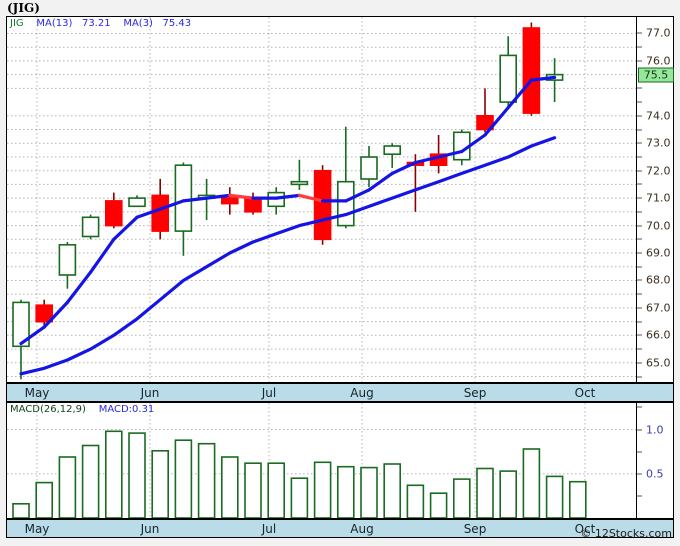 The width and height of the screenshot is (680, 546). What do you see at coordinates (658, 143) in the screenshot?
I see `price-tick-label: 73.0` at bounding box center [658, 143].